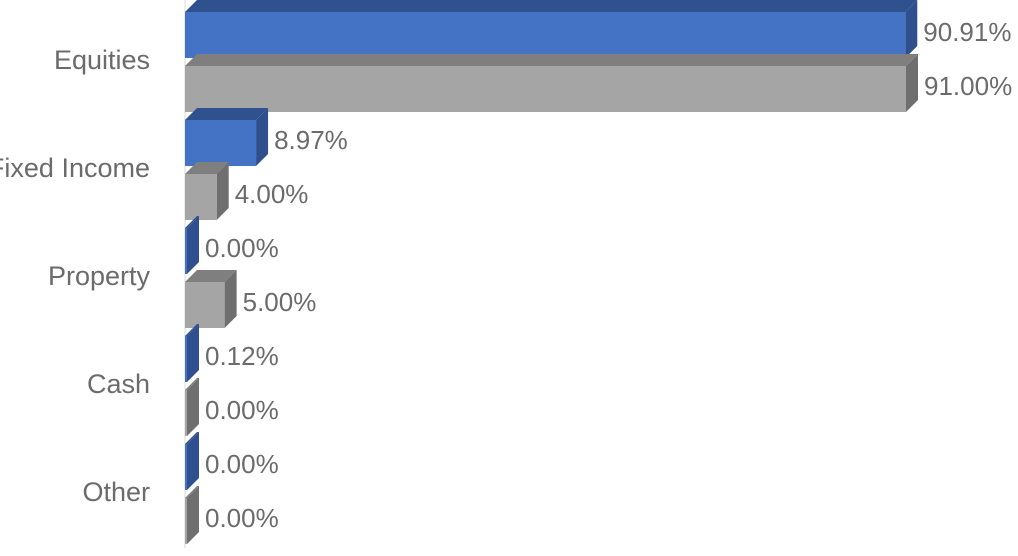  I want to click on category-label-4: Other, so click(116, 492).